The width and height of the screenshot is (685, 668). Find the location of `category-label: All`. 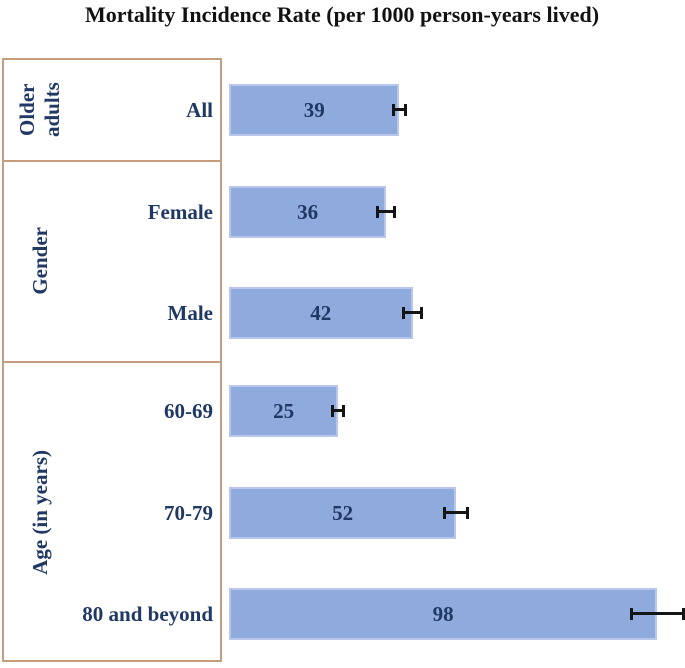

category-label: All is located at coordinates (199, 109).